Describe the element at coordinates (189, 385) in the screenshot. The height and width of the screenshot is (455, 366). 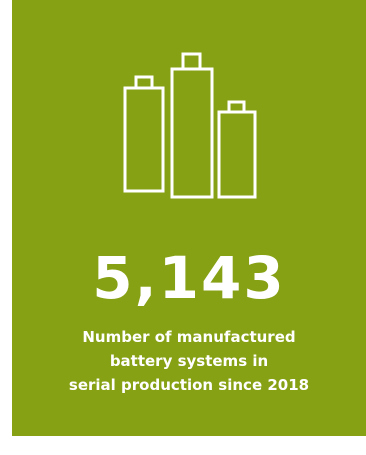
I see `stat-caption-line: serial production since 2018` at that location.